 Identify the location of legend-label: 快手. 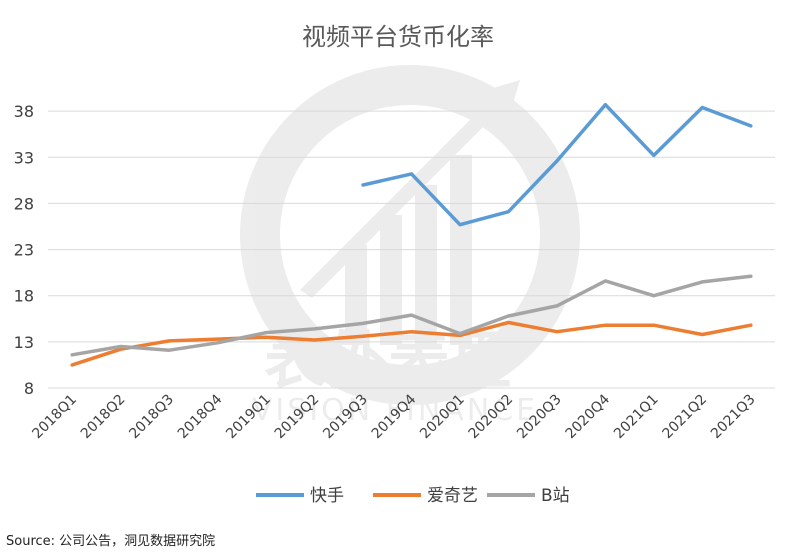
(327, 496).